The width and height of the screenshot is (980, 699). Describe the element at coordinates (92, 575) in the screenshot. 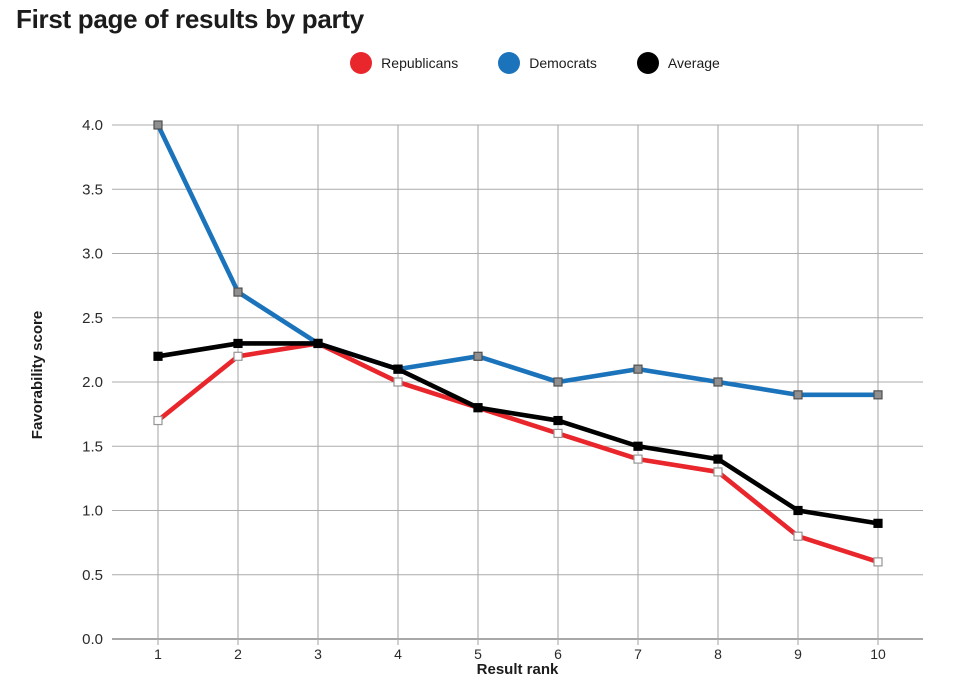

I see `y-tick-label: 0.5` at that location.